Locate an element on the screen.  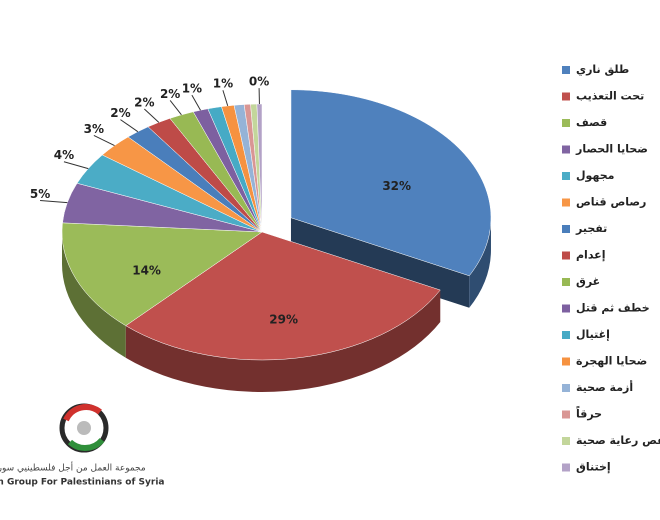
data-label: 0% is located at coordinates (259, 82).